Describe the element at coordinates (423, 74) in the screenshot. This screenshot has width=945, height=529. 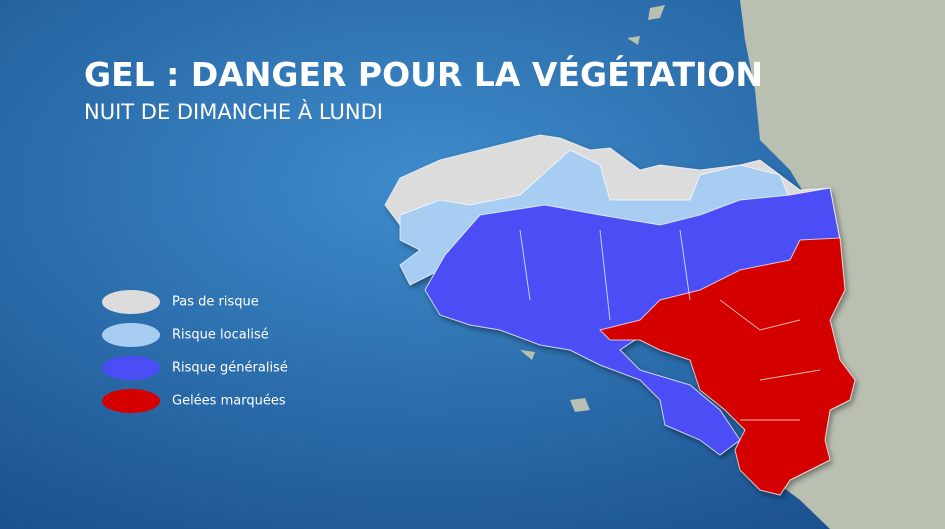
I see `title: GEL : DANGER POUR LA VÉGÉTATION` at that location.